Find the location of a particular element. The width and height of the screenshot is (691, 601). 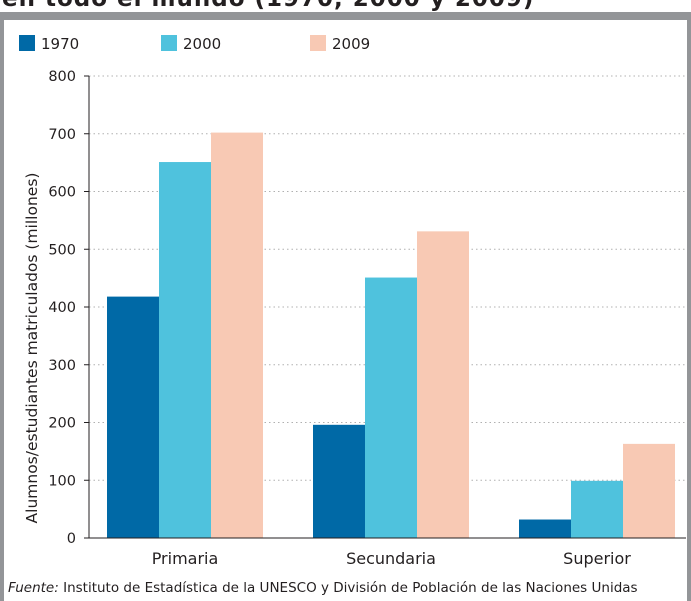

y-tick-label: 800 is located at coordinates (62, 77).